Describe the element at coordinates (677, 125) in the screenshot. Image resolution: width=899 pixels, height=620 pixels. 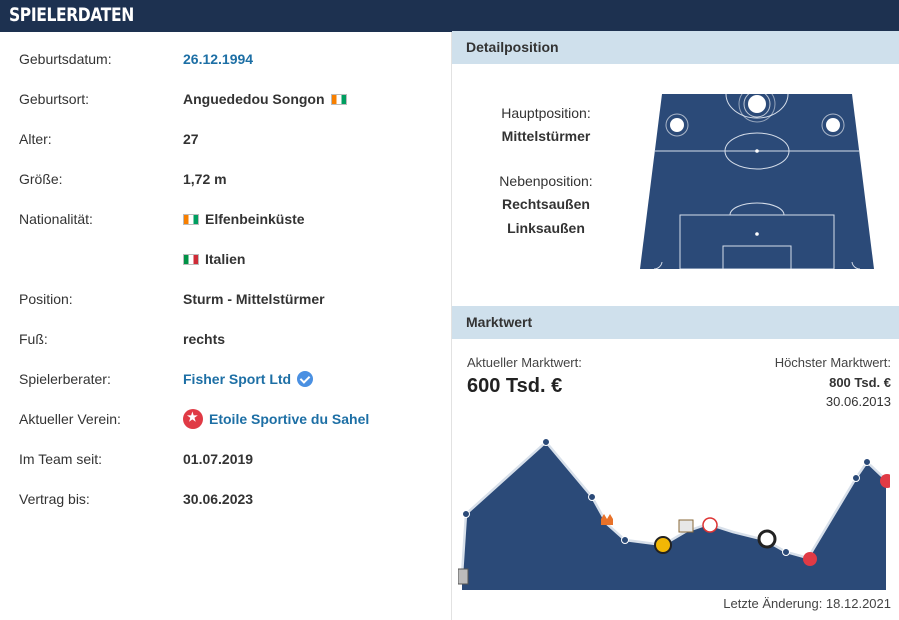
I see `left-wing-marker` at that location.